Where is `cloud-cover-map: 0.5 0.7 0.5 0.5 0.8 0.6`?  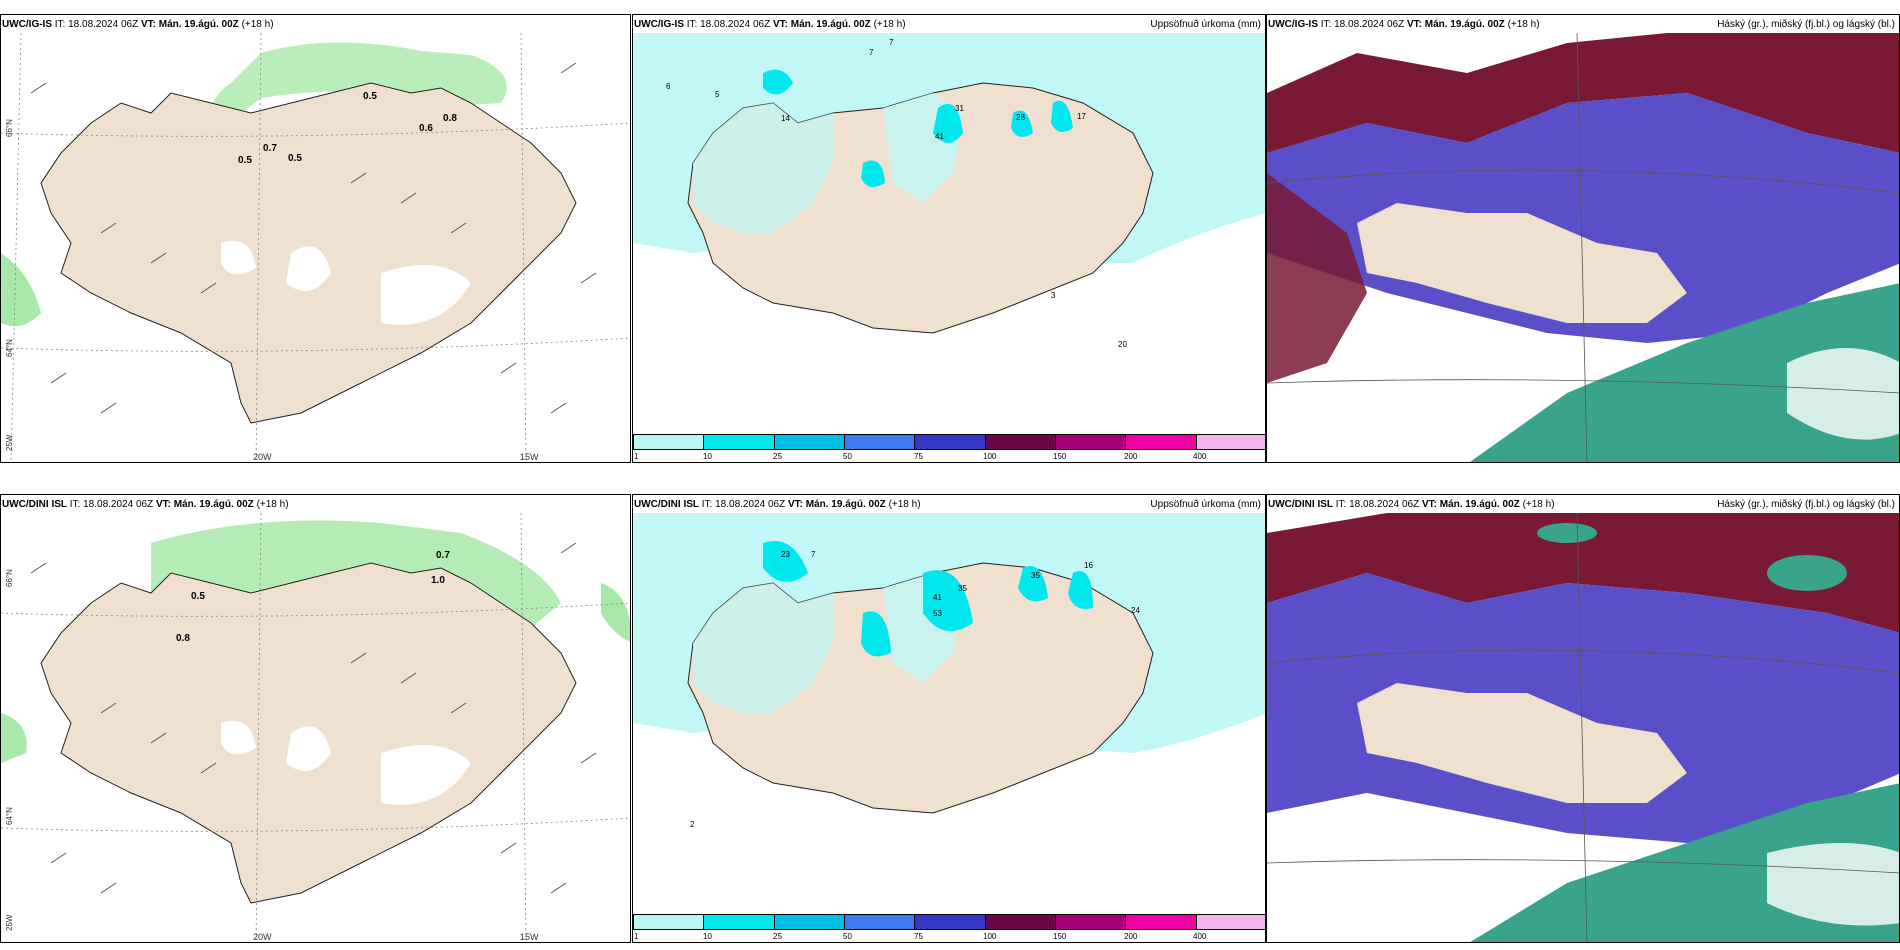 cloud-cover-map: 0.5 0.7 0.5 0.5 0.8 0.6 is located at coordinates (315, 247).